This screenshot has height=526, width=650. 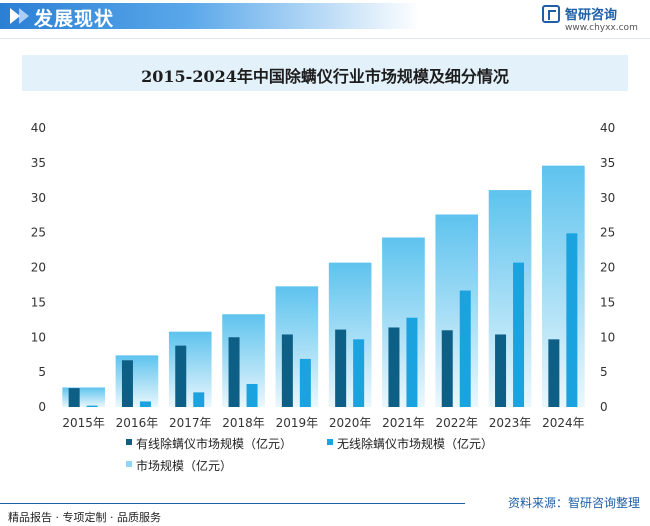 I want to click on y-tick-label-right: 40, so click(x=607, y=128).